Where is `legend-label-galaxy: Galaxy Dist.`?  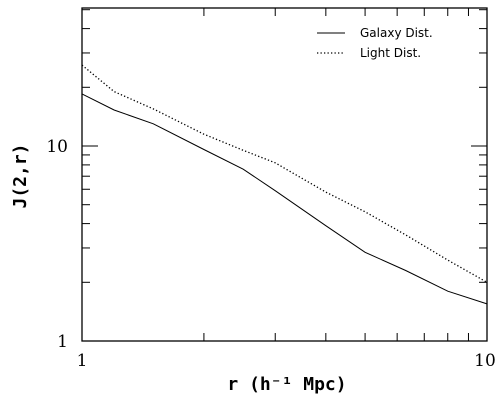
legend-label-galaxy: Galaxy Dist. is located at coordinates (396, 33).